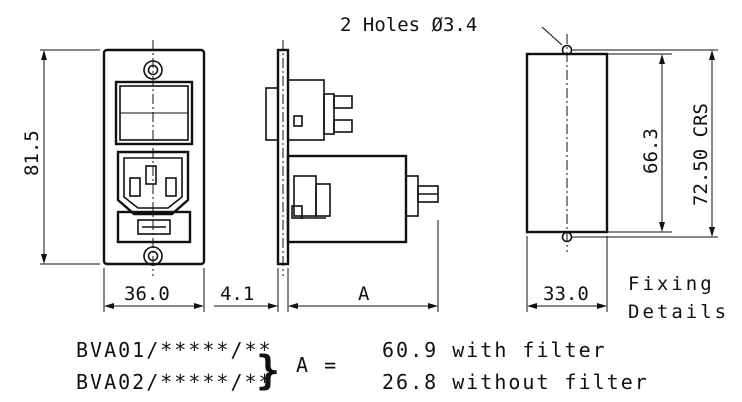 The image size is (742, 402). I want to click on dim-depth: A, so click(364, 294).